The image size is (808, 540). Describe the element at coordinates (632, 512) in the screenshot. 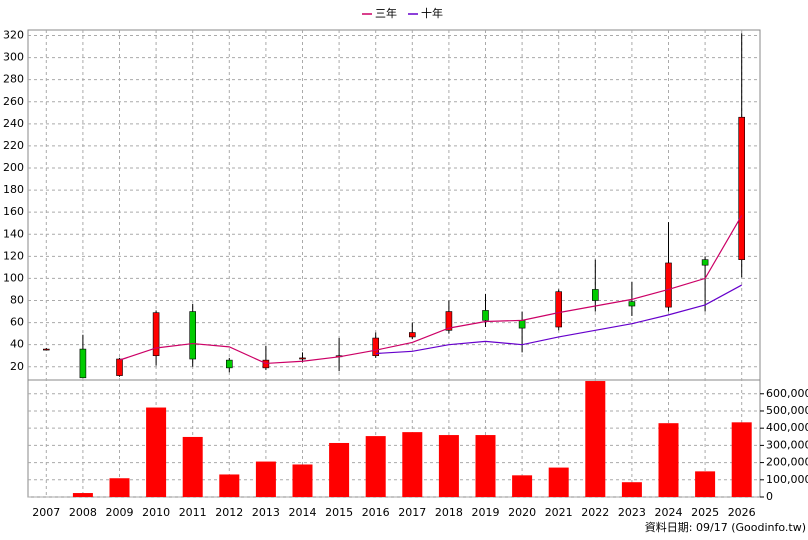

I see `x-tick-label: 2023` at that location.